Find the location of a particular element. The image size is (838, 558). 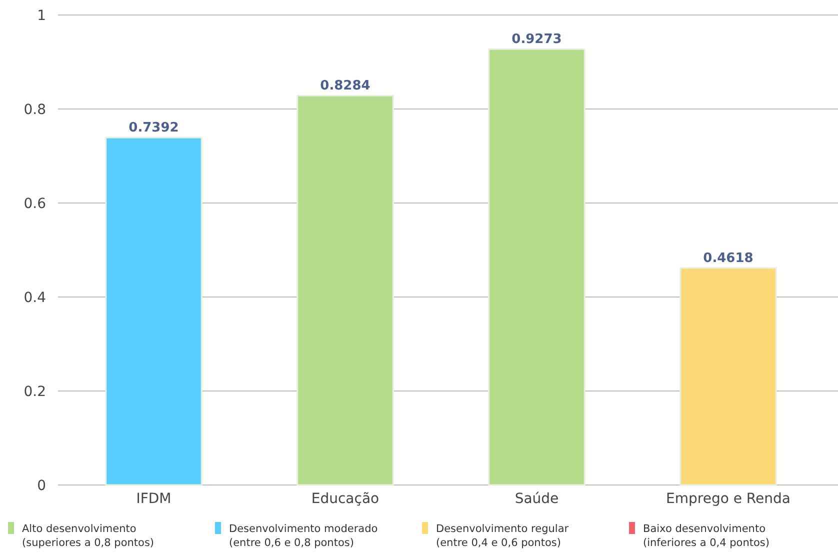

legend-label: Desenvolvimento regular (entre 0,4 e 0,6 pontos) is located at coordinates (503, 536).